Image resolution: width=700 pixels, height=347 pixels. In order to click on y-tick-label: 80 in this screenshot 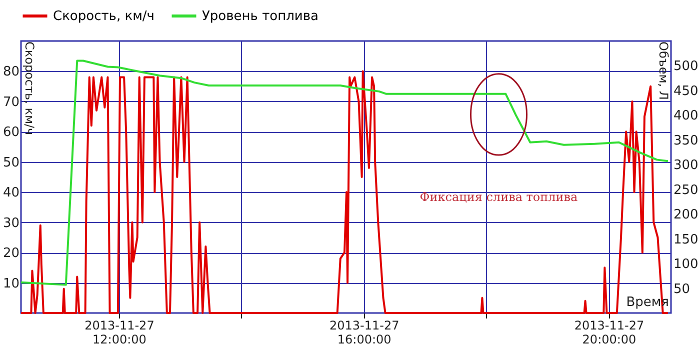, I will do `click(11, 72)`.